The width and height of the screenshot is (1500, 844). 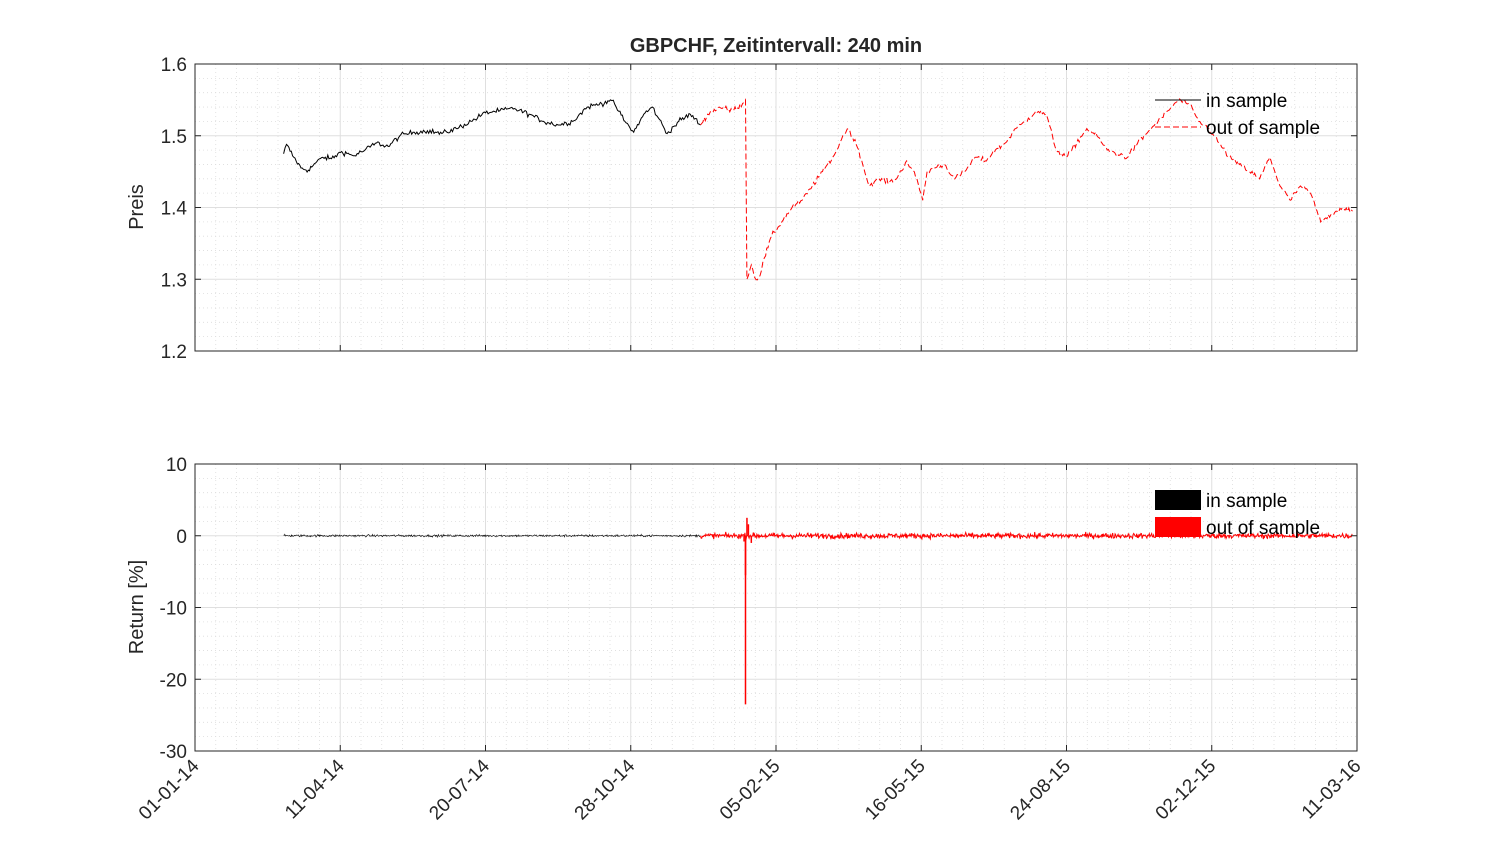 What do you see at coordinates (492, 136) in the screenshot?
I see `series-line-in-sample` at bounding box center [492, 136].